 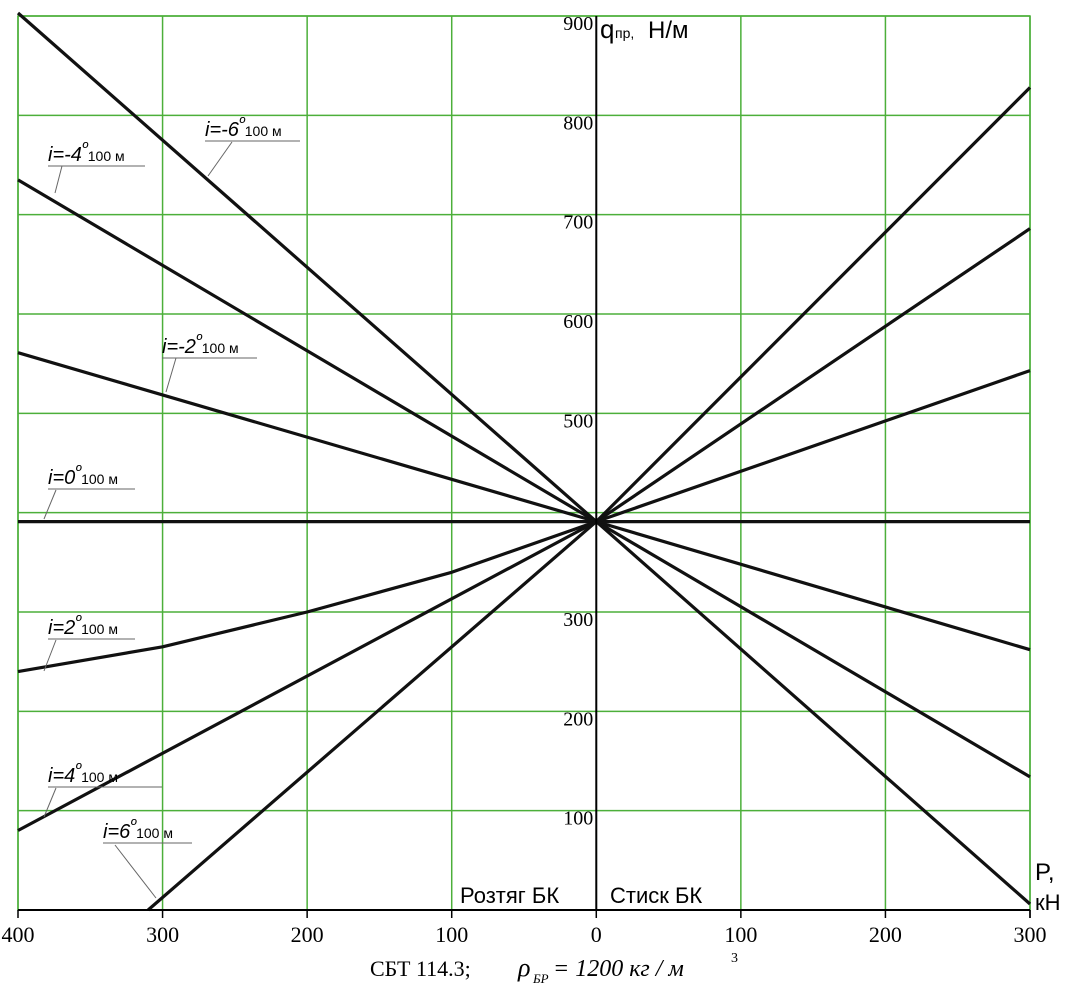 I want to click on line-label: i=-2º100 м, so click(x=209, y=362).